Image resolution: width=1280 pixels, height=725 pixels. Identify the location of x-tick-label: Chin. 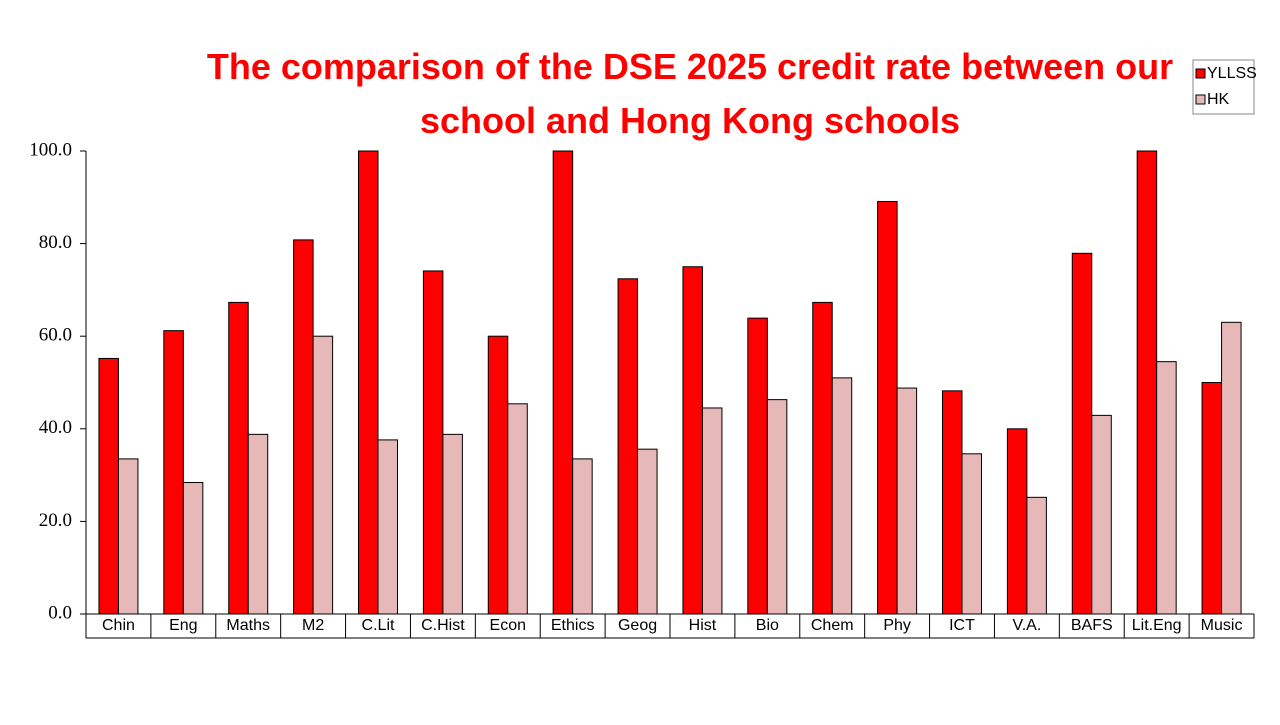
(118, 625).